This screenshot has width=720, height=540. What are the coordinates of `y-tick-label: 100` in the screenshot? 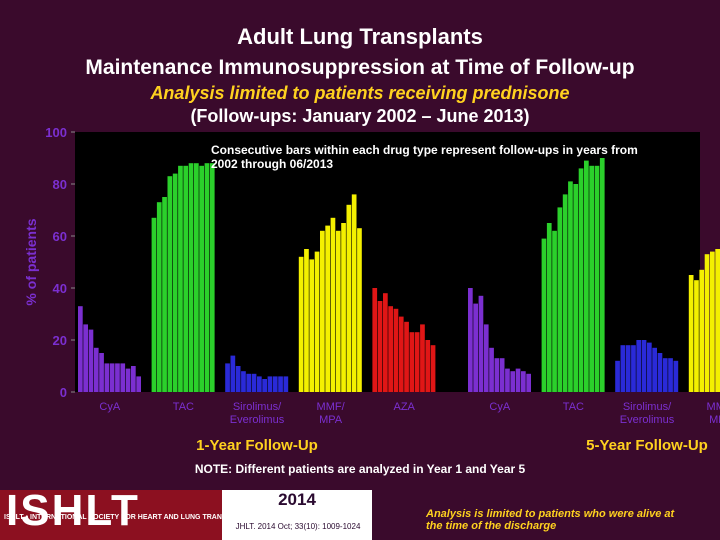 It's located at (56, 132).